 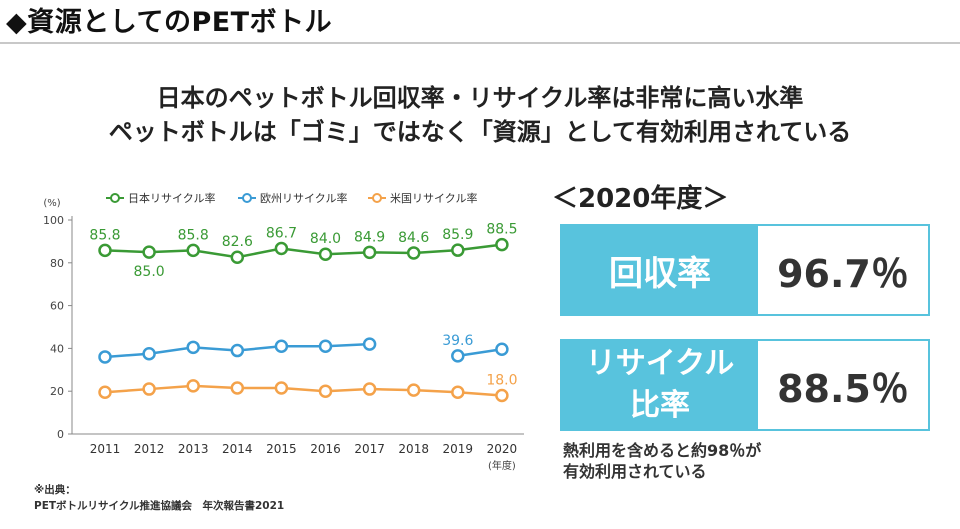 I want to click on data-label: 88.5, so click(x=501, y=230).